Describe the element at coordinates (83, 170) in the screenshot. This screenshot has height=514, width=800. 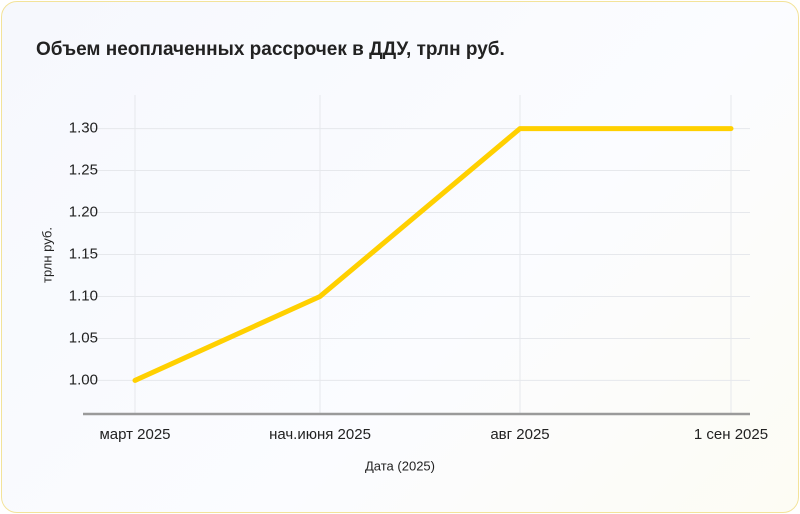
I see `y-tick-label: 1.25` at that location.